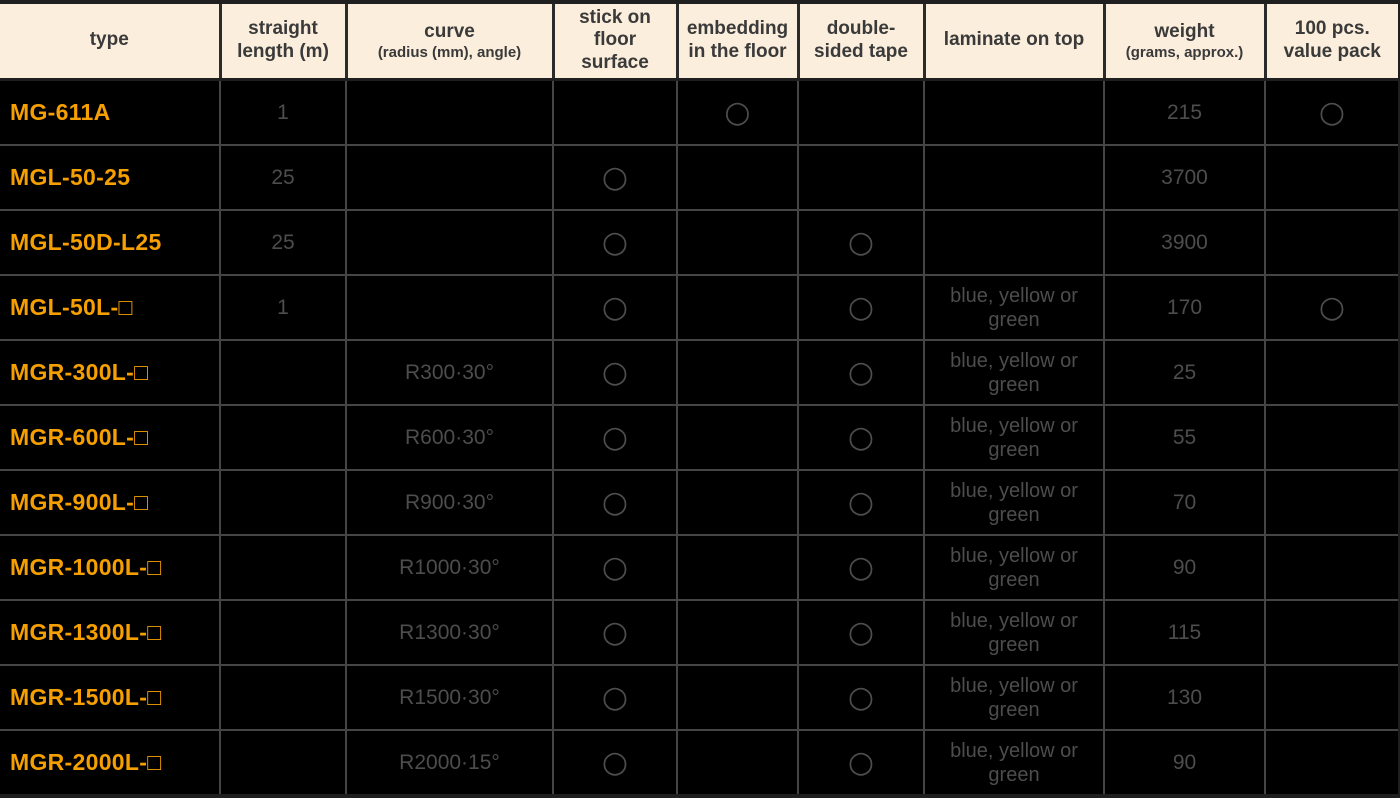 The height and width of the screenshot is (798, 1400). Describe the element at coordinates (110, 177) in the screenshot. I see `type-cell: MGL-50-25` at that location.